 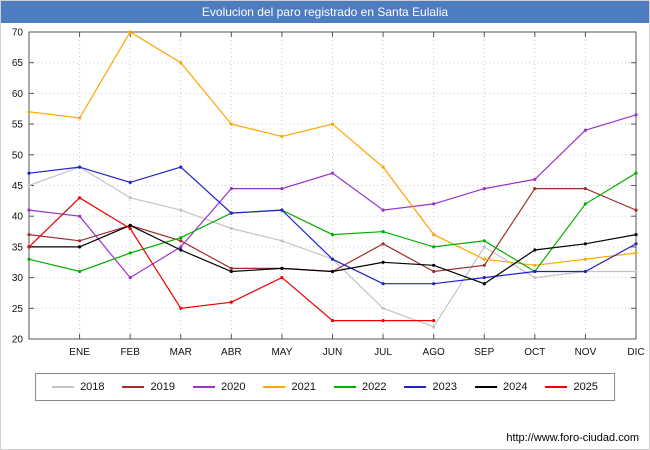 What do you see at coordinates (484, 352) in the screenshot?
I see `svg-text: SEP` at bounding box center [484, 352].